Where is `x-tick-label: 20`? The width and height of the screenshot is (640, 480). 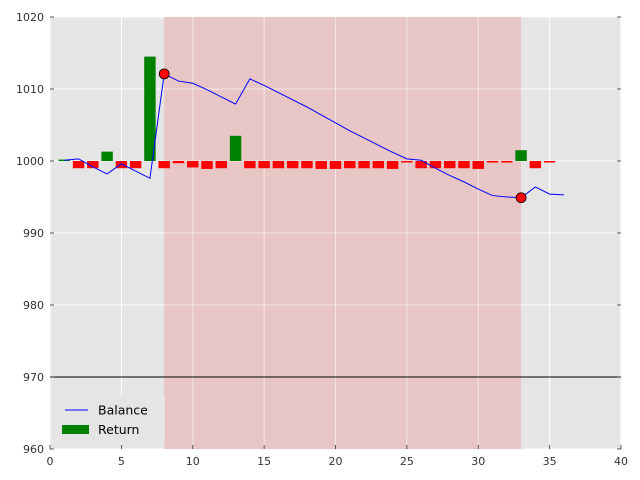 x-tick-label: 20 is located at coordinates (336, 461).